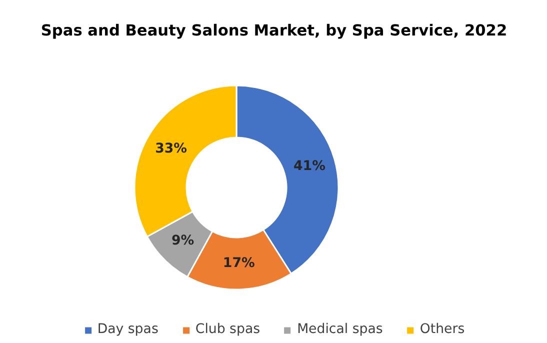  I want to click on data-label: 9%, so click(182, 241).